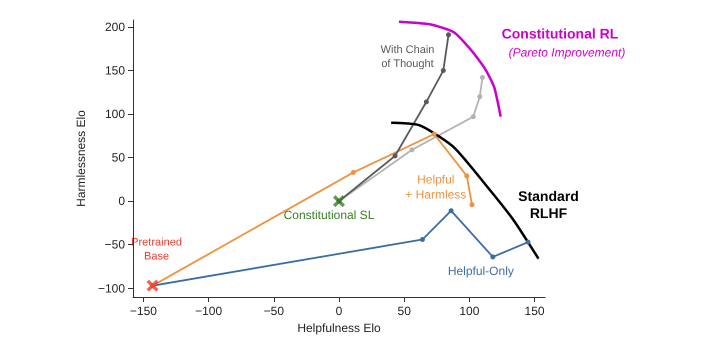 The image size is (701, 347). I want to click on text: Constitutional RL, so click(560, 34).